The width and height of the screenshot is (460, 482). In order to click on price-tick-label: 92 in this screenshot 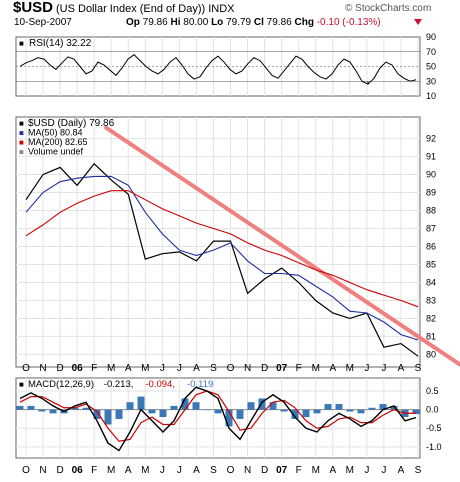, I will do `click(431, 139)`.